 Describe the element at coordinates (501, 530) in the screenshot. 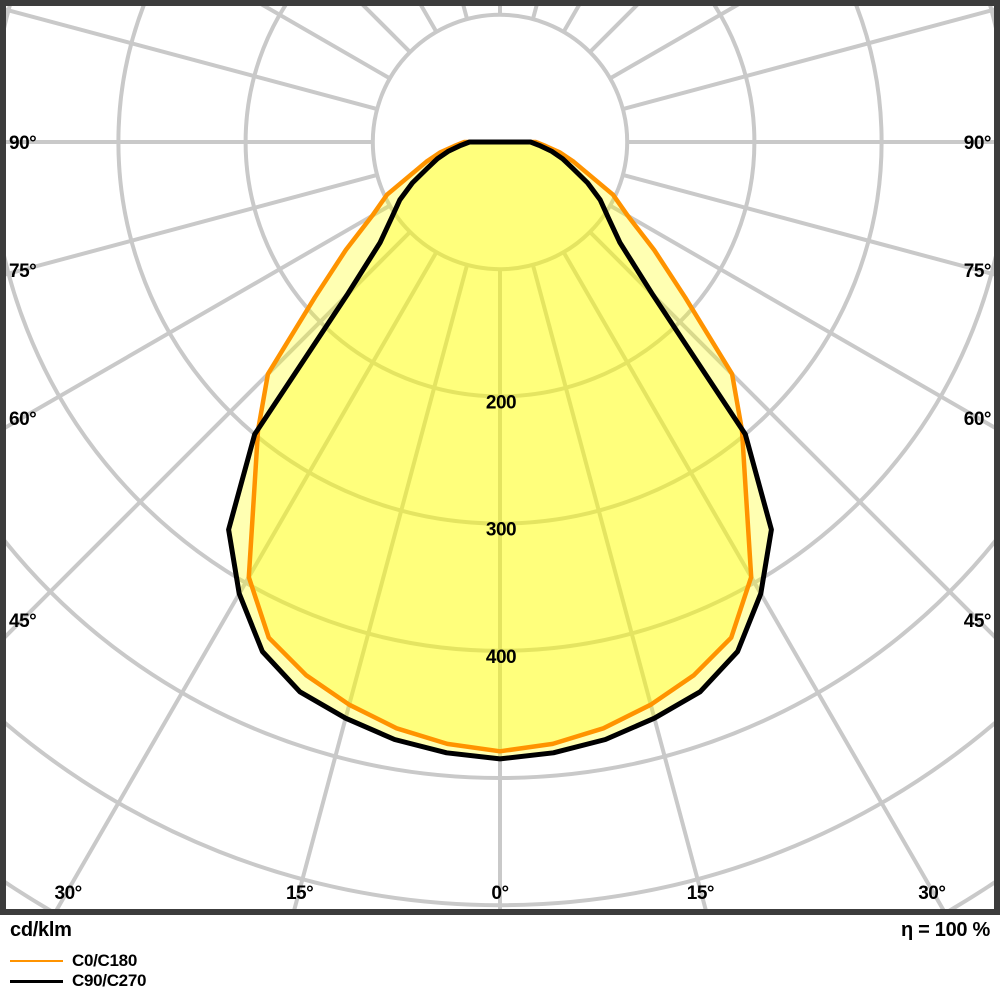

I see `ring-label: 300` at that location.